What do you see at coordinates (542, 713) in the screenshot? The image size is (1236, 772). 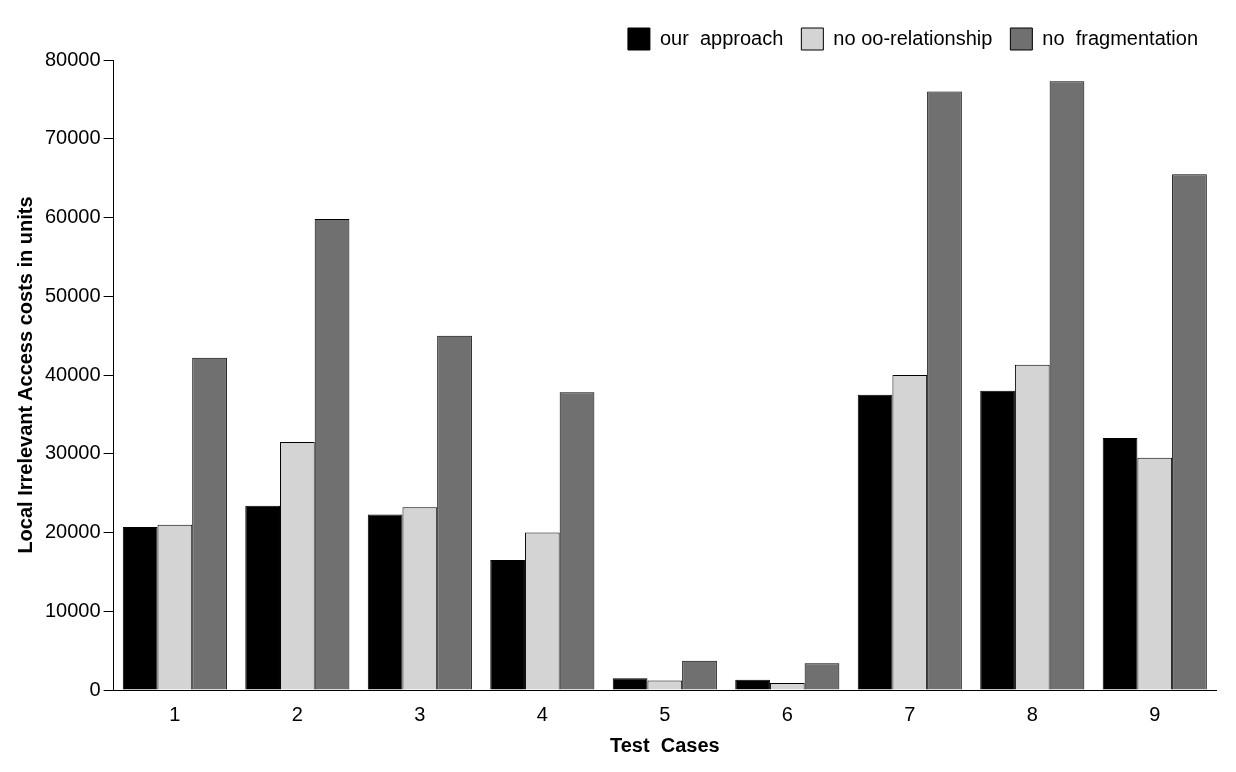 I see `x-tick-label: 4` at bounding box center [542, 713].